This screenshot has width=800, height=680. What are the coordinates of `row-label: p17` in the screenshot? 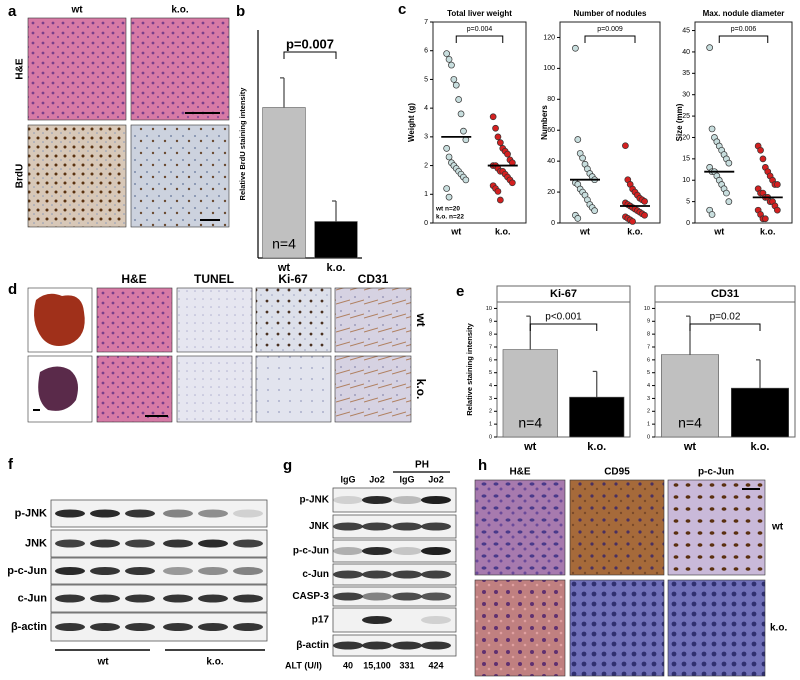 It's located at (321, 620).